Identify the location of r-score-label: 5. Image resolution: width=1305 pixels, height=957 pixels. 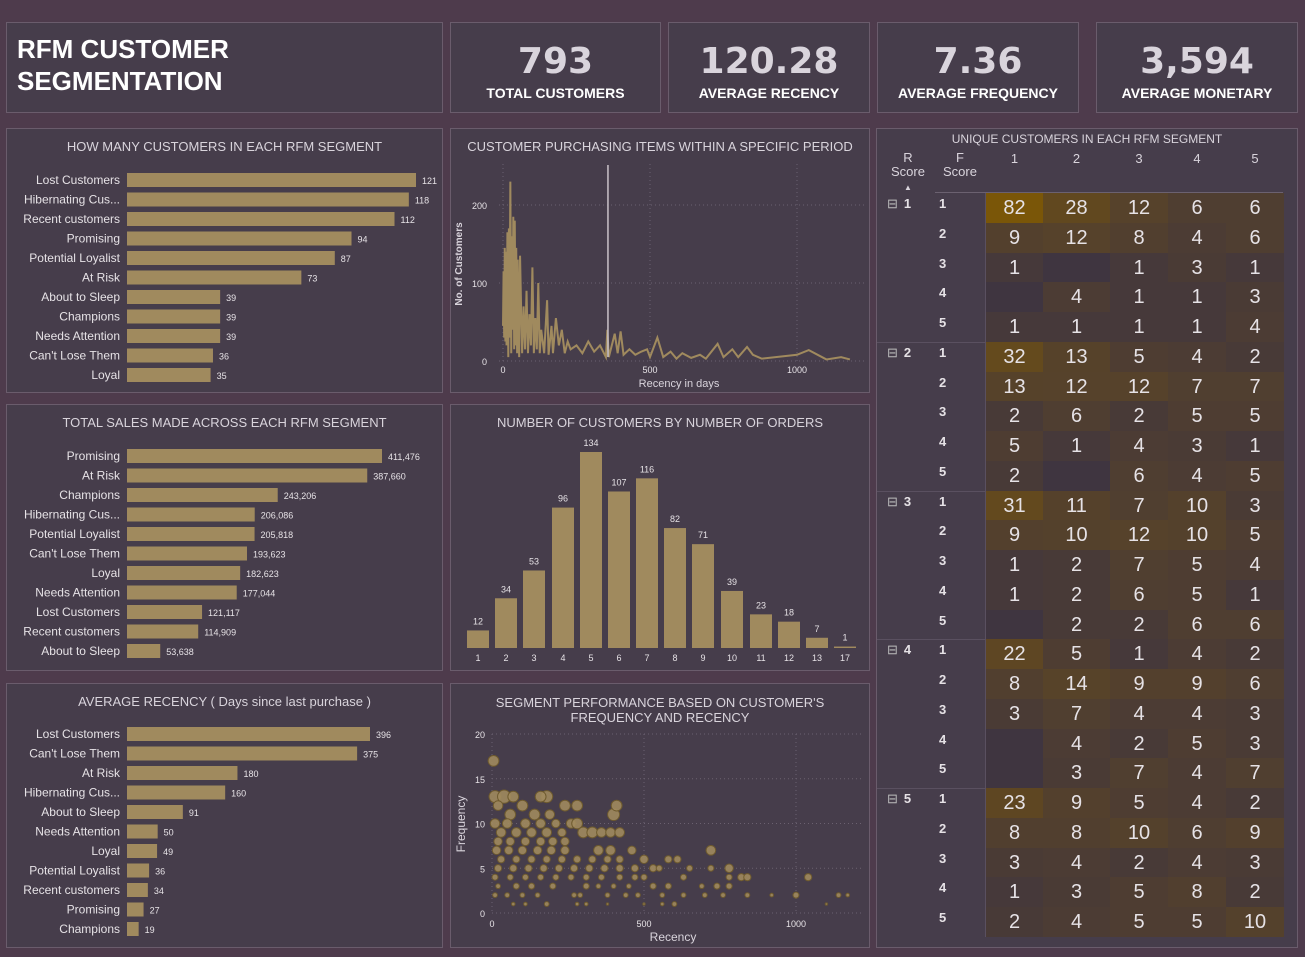
(907, 799).